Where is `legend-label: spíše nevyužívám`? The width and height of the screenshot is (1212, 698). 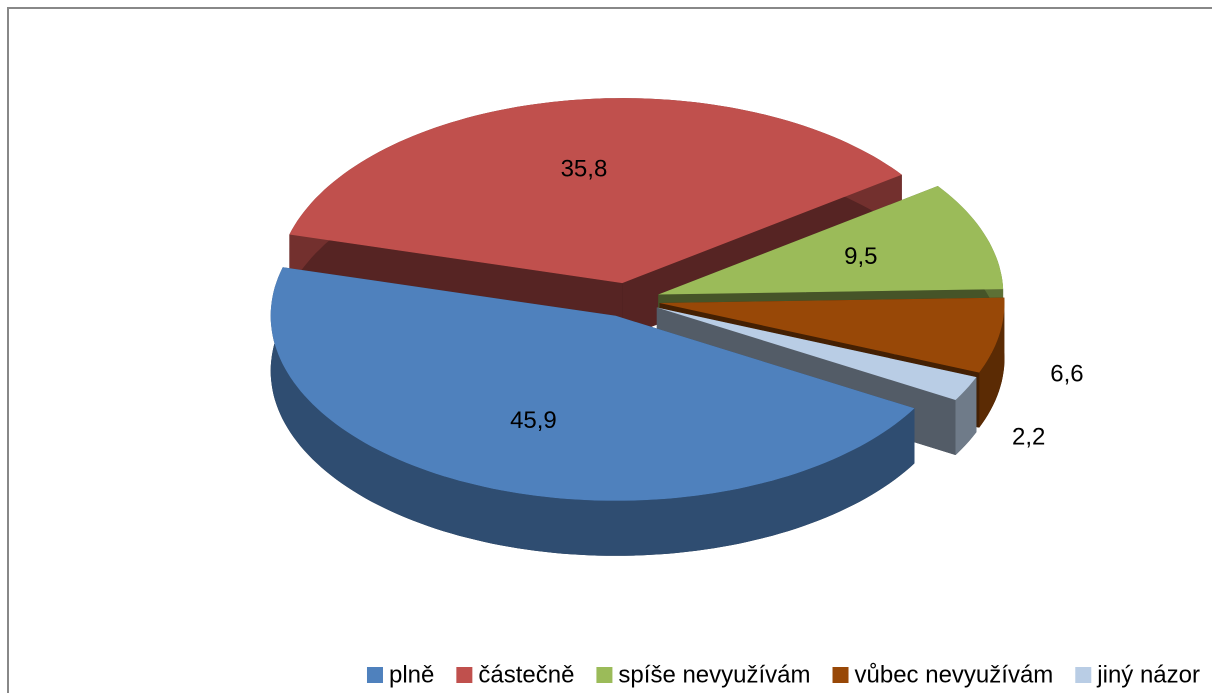
legend-label: spíše nevyužívám is located at coordinates (714, 674).